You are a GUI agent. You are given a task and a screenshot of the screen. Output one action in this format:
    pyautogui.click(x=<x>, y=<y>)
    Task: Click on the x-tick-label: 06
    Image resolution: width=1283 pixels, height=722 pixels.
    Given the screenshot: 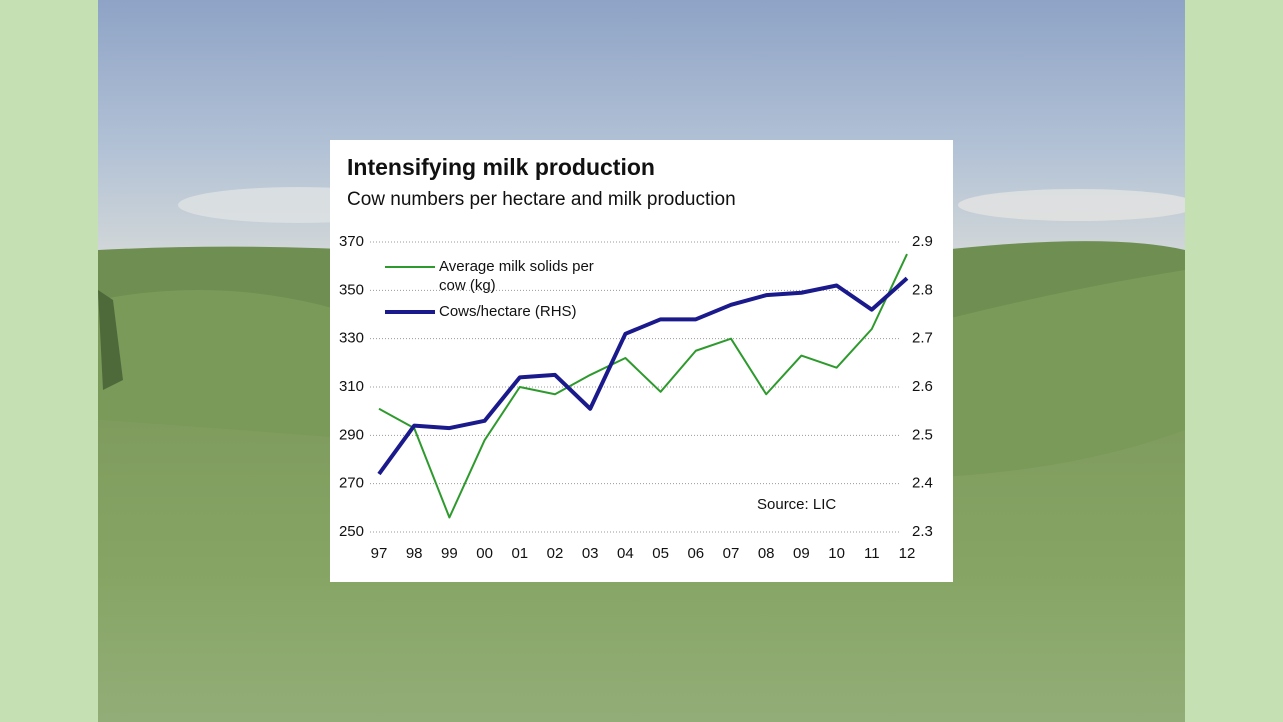 What is the action you would take?
    pyautogui.click(x=695, y=553)
    